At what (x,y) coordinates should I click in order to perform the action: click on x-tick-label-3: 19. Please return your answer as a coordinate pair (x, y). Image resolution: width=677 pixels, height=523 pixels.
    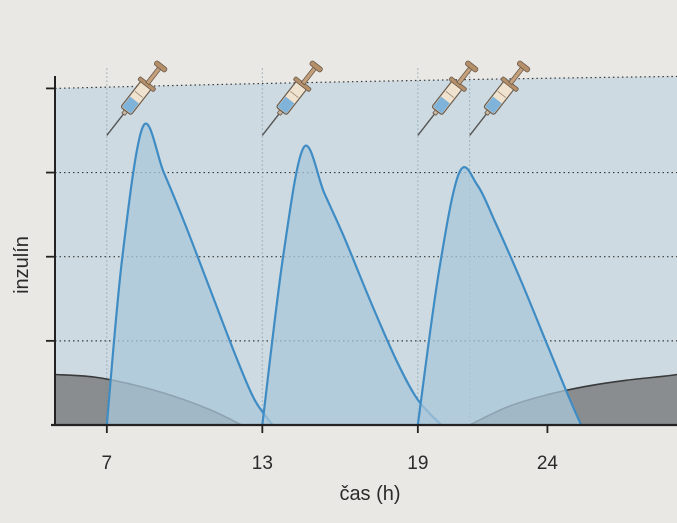
    Looking at the image, I should click on (417, 463).